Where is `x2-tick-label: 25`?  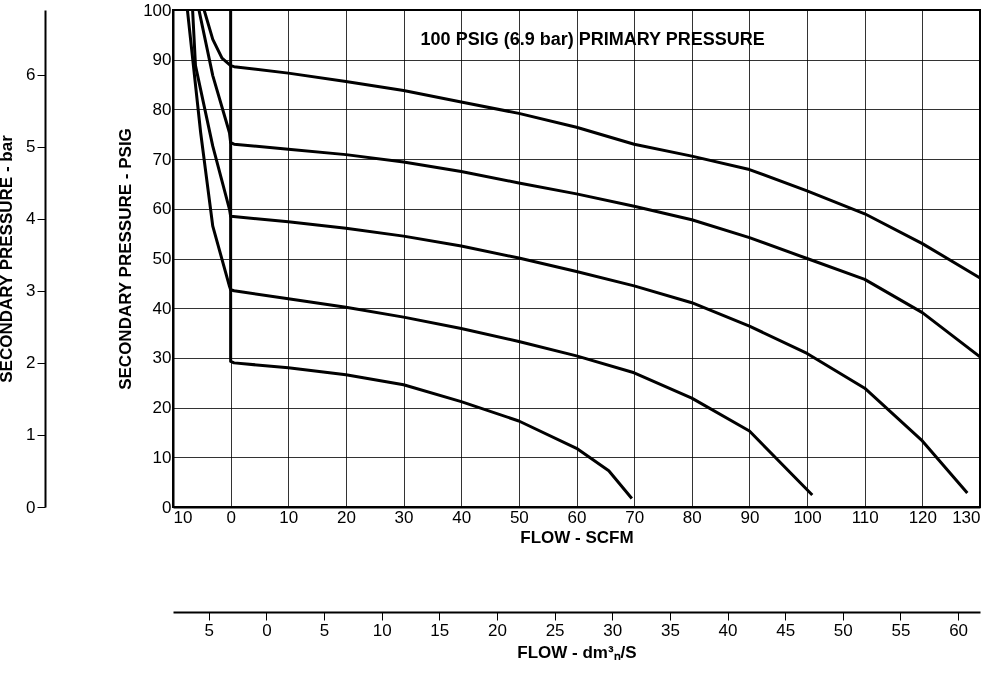 x2-tick-label: 25 is located at coordinates (555, 630).